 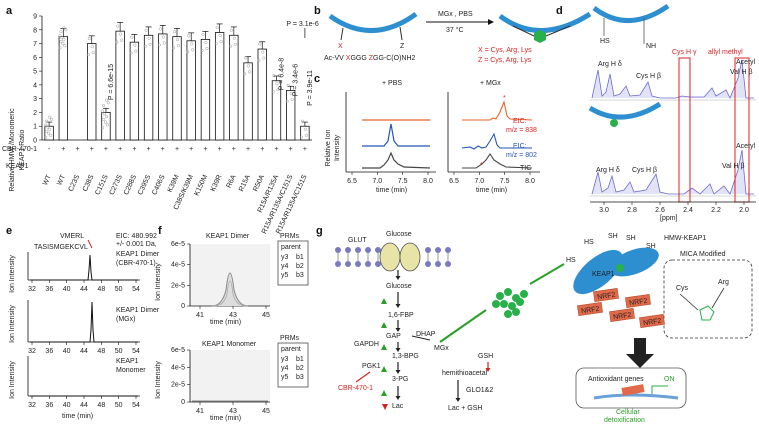 What do you see at coordinates (266, 411) in the screenshot?
I see `f-xtick-label: 45` at bounding box center [266, 411].